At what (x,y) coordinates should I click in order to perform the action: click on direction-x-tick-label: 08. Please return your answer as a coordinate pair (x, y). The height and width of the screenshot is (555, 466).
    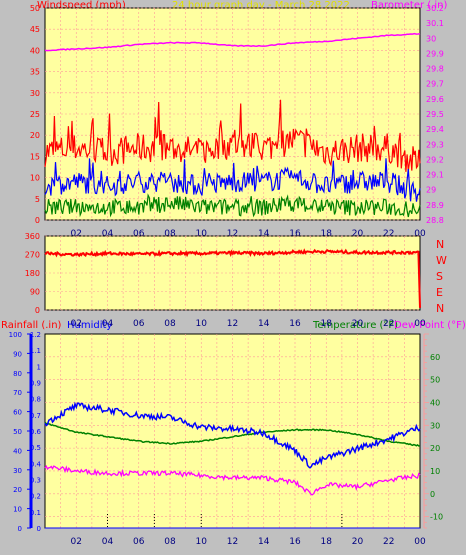
    Looking at the image, I should click on (170, 324).